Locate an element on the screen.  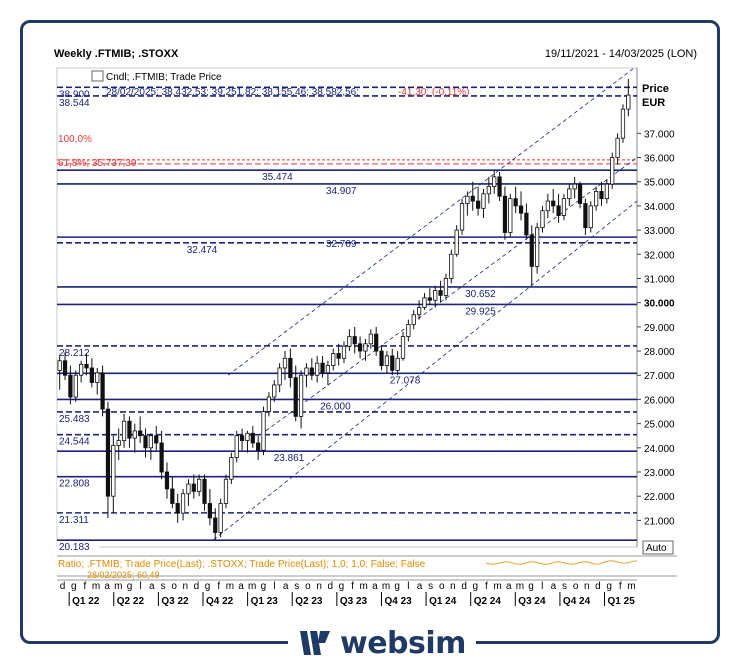
y-tick-label: 31.000 is located at coordinates (659, 279).